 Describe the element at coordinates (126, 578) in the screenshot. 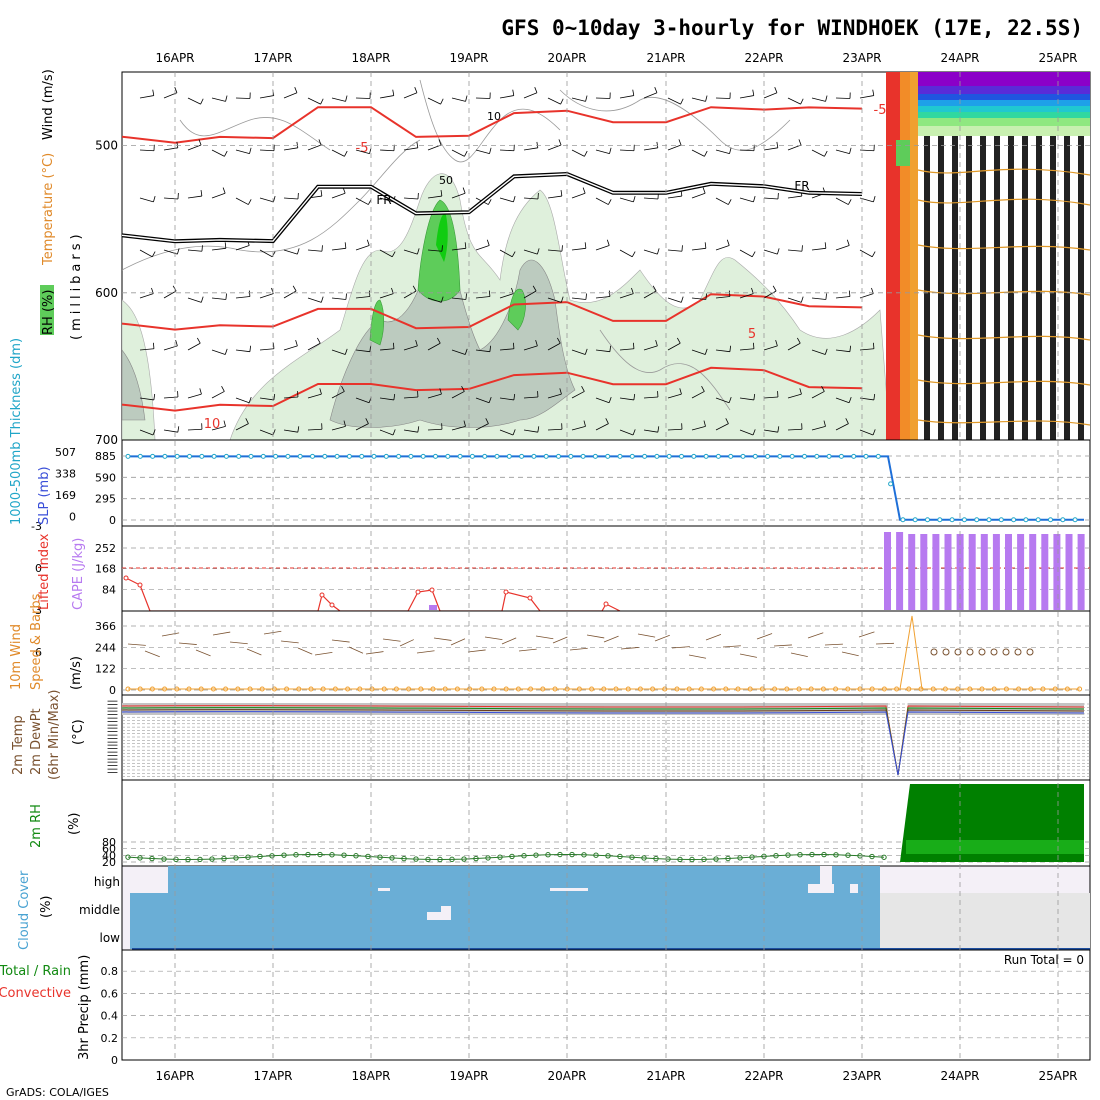

I see `li-point` at that location.